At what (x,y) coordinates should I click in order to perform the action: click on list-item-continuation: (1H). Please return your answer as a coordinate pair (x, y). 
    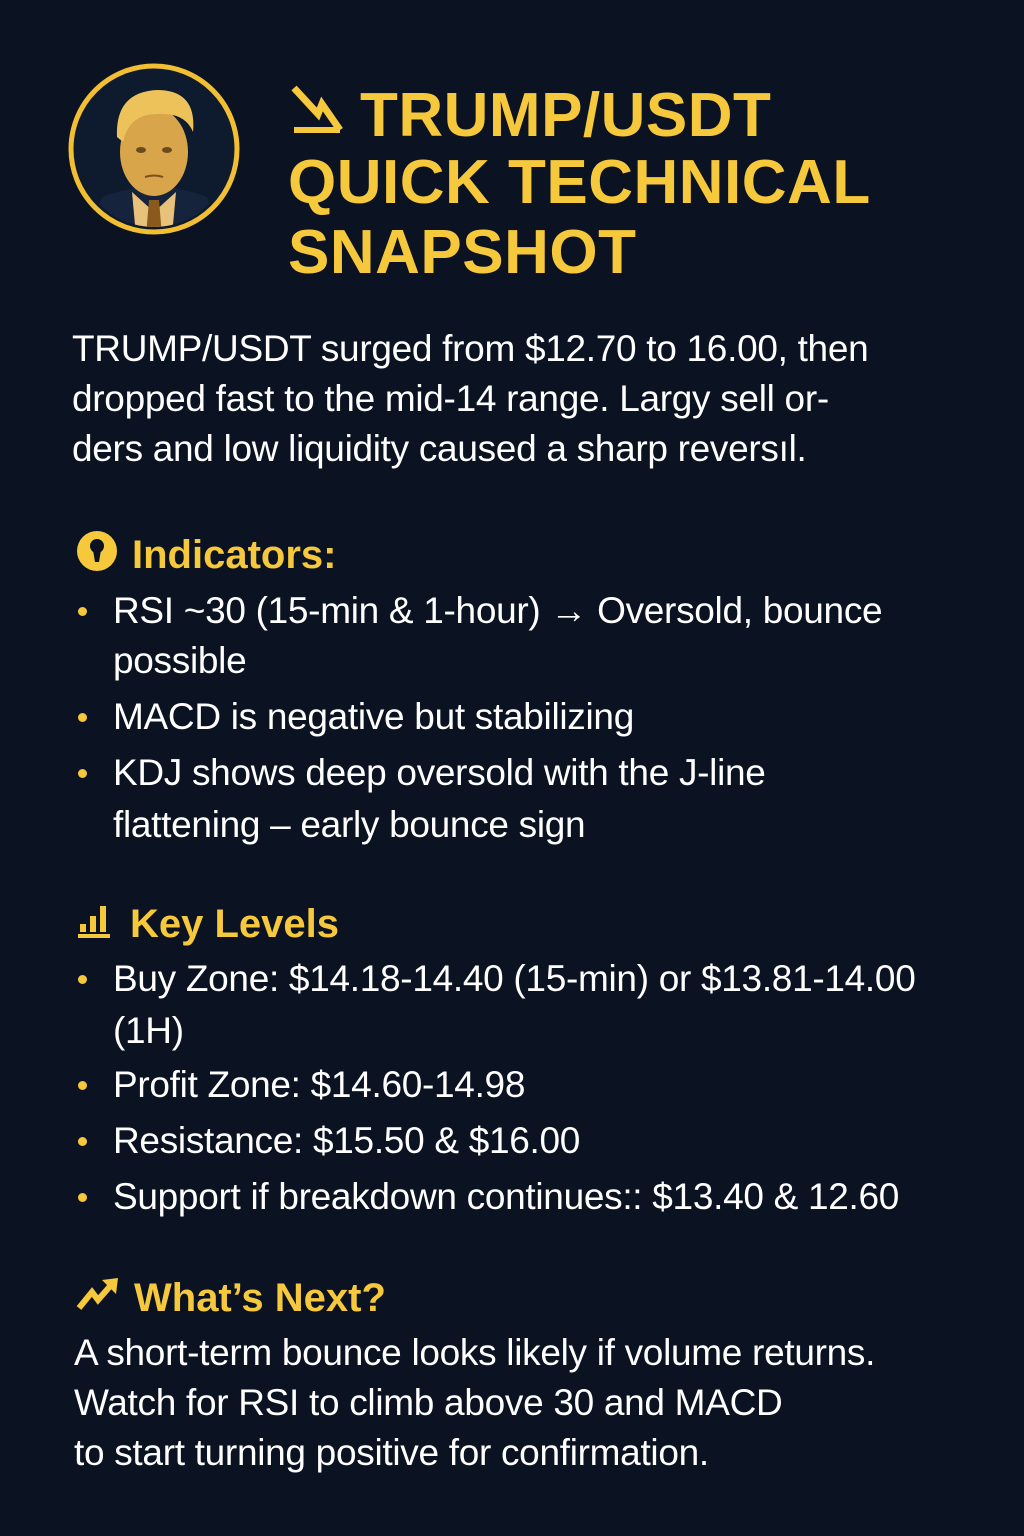
    Looking at the image, I should click on (148, 1030).